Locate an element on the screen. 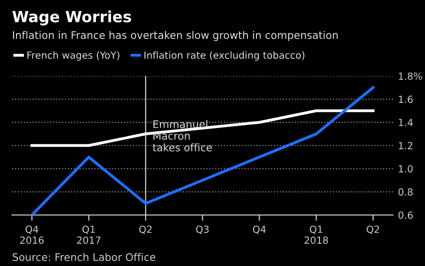 The width and height of the screenshot is (425, 266). y-tick-label: 1.4 is located at coordinates (405, 122).